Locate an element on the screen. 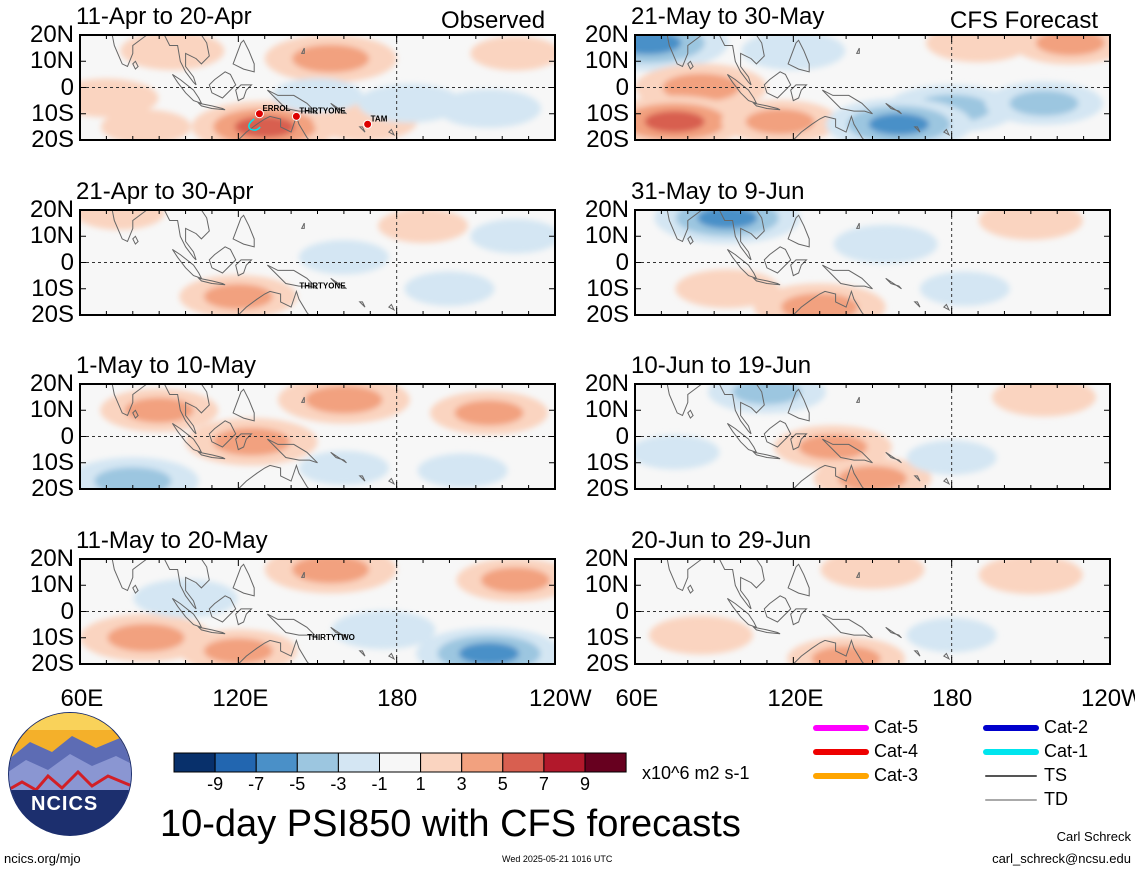 The image size is (1135, 872). legend-label: Cat-1 is located at coordinates (1066, 751).